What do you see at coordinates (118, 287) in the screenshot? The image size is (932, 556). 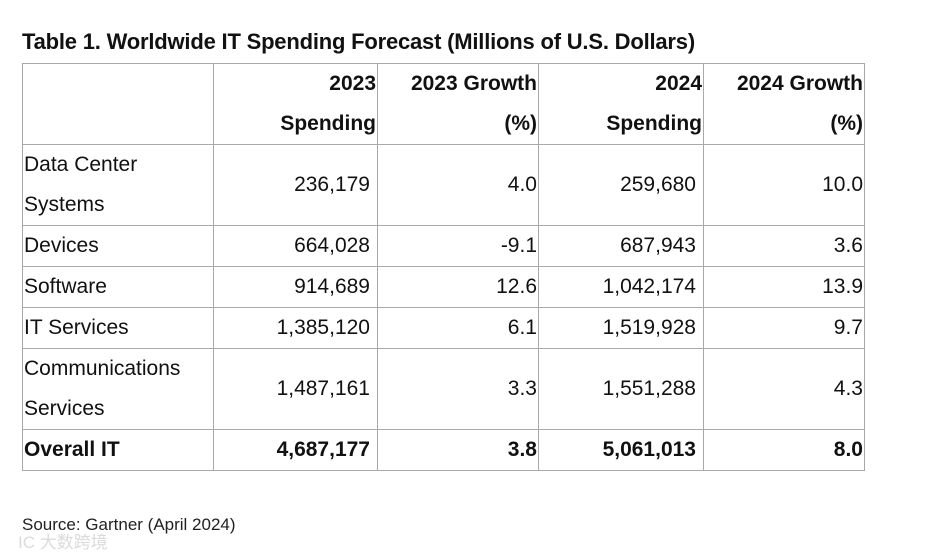 I see `row-category: Software` at bounding box center [118, 287].